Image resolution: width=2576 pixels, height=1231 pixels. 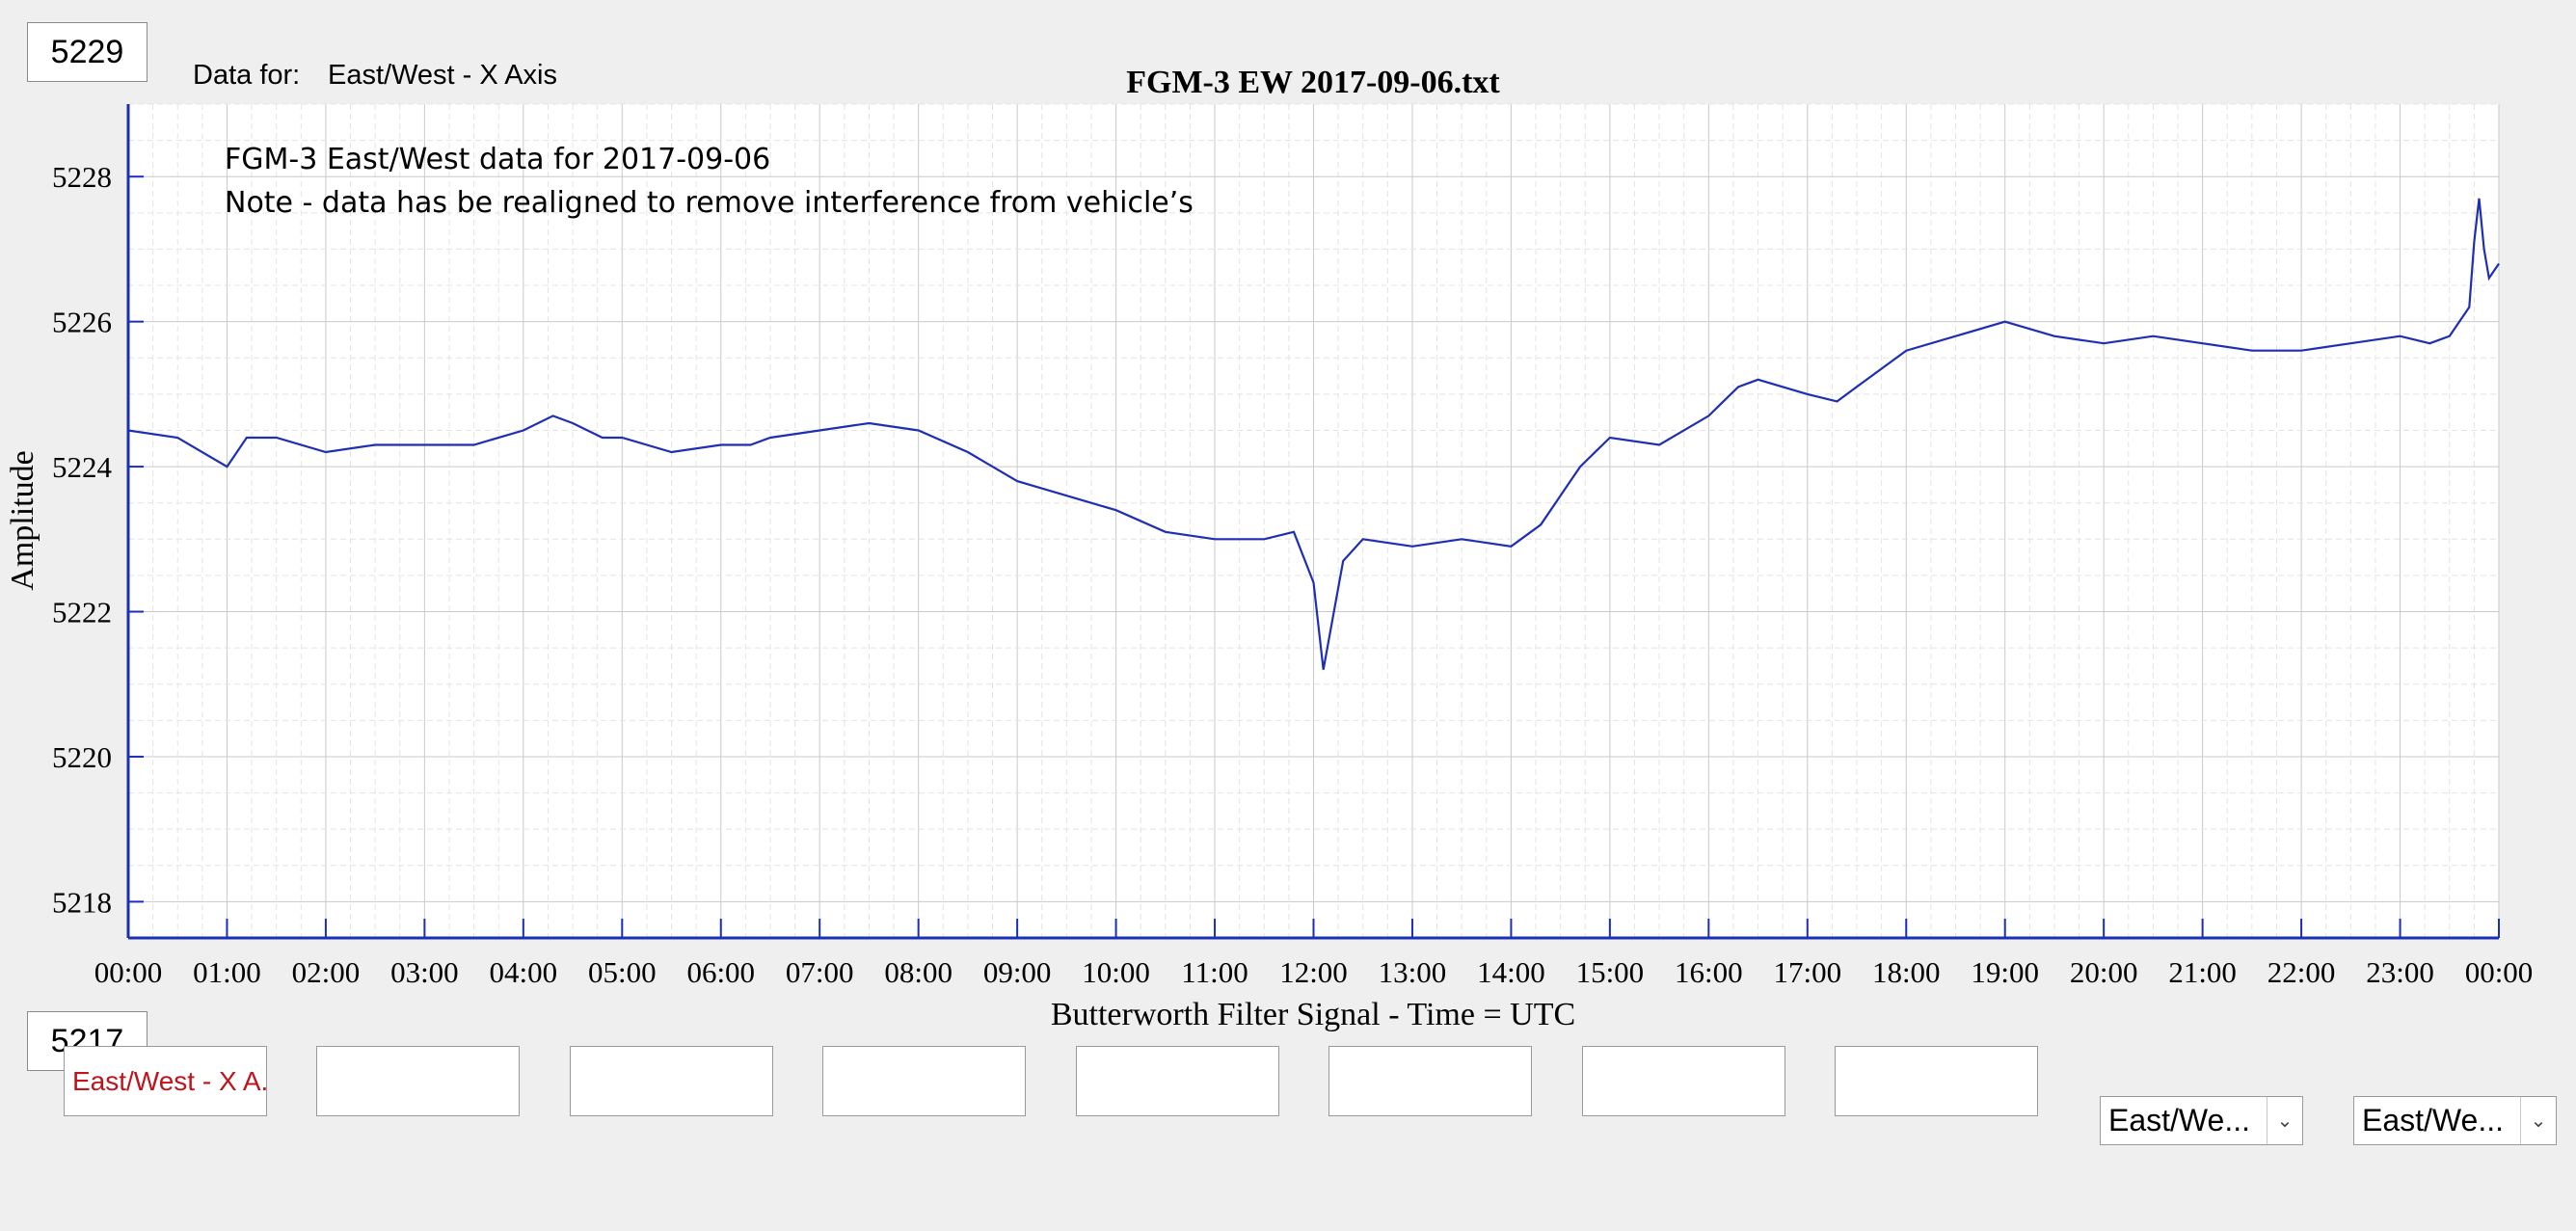 I want to click on x-tick-label: 03:00, so click(x=425, y=972).